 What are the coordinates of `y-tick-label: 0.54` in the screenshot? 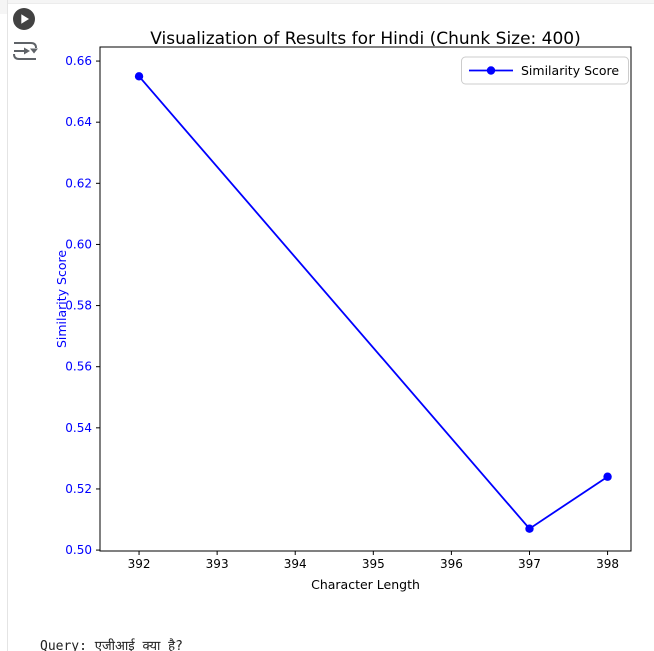 It's located at (78, 428).